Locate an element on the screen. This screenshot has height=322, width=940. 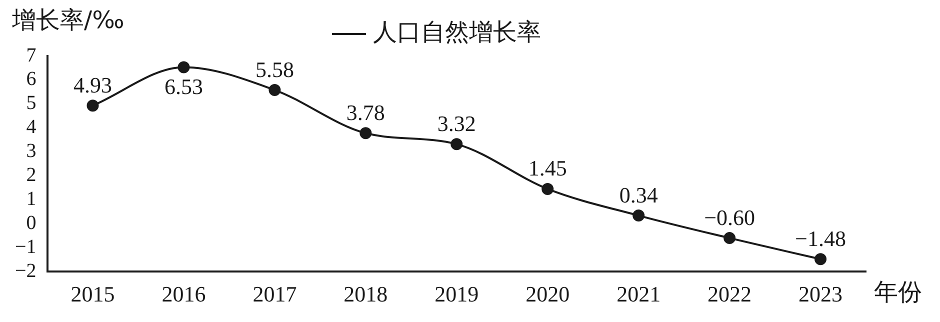
x-axis-title: 年份 is located at coordinates (898, 292).